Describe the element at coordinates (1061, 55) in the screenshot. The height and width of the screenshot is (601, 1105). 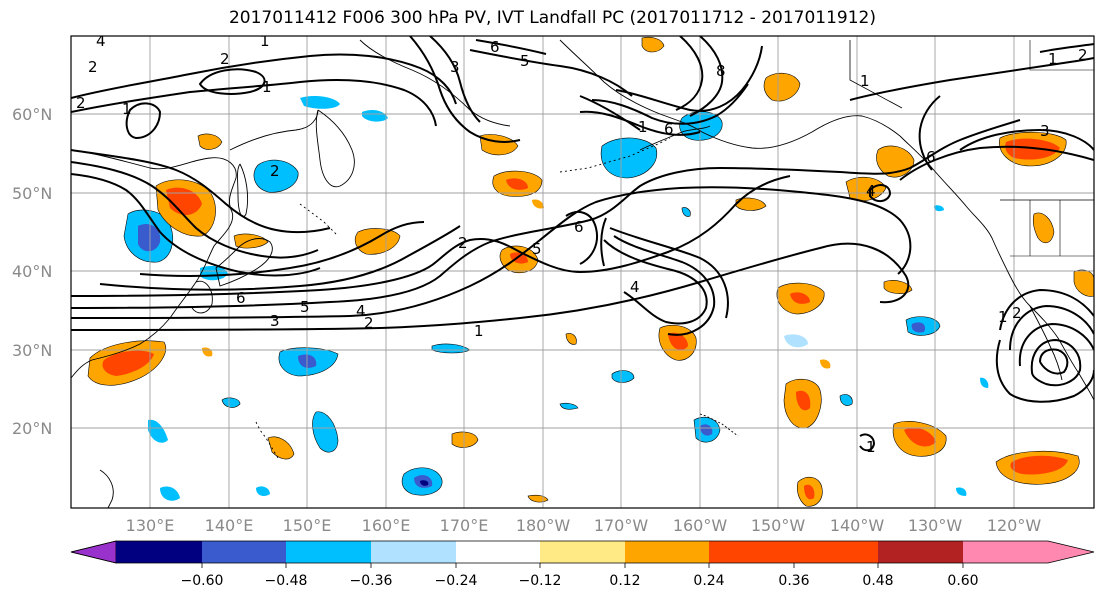
I see `canada-inner-border` at that location.